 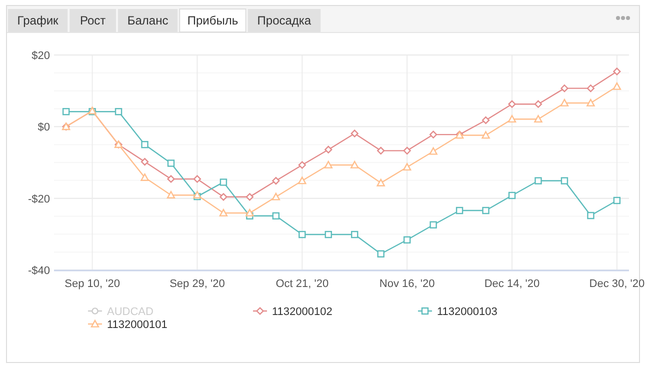 What do you see at coordinates (284, 21) in the screenshot?
I see `text: Просадка` at bounding box center [284, 21].